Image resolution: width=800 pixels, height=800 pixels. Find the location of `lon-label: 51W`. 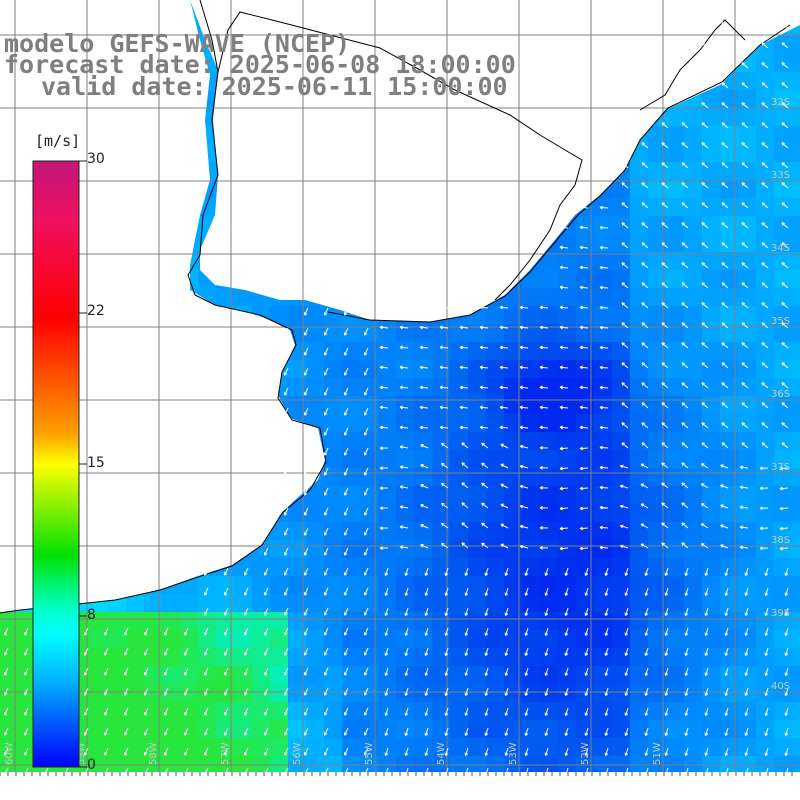

lon-label: 51W is located at coordinates (657, 753).